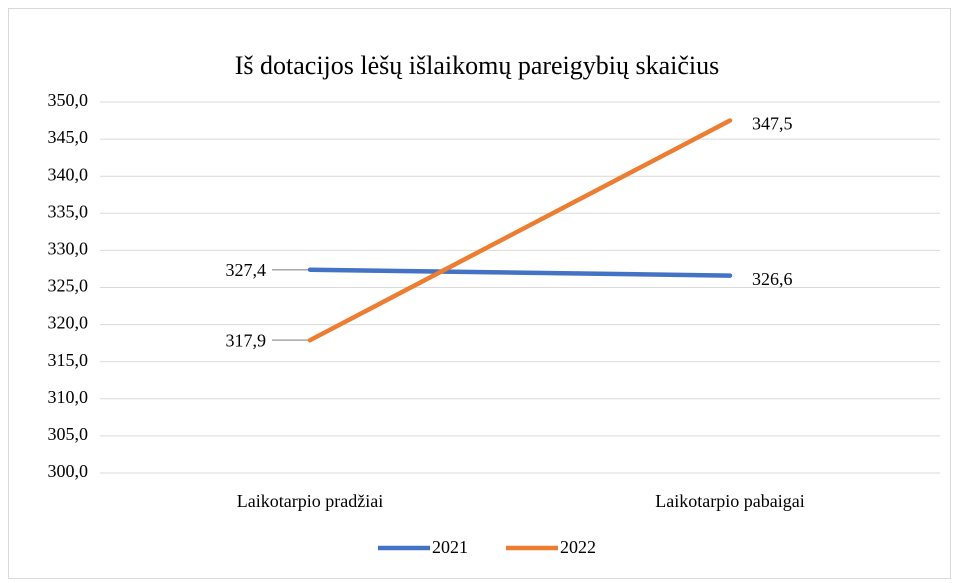 The width and height of the screenshot is (955, 583). What do you see at coordinates (246, 270) in the screenshot?
I see `data-label: 327,4` at bounding box center [246, 270].